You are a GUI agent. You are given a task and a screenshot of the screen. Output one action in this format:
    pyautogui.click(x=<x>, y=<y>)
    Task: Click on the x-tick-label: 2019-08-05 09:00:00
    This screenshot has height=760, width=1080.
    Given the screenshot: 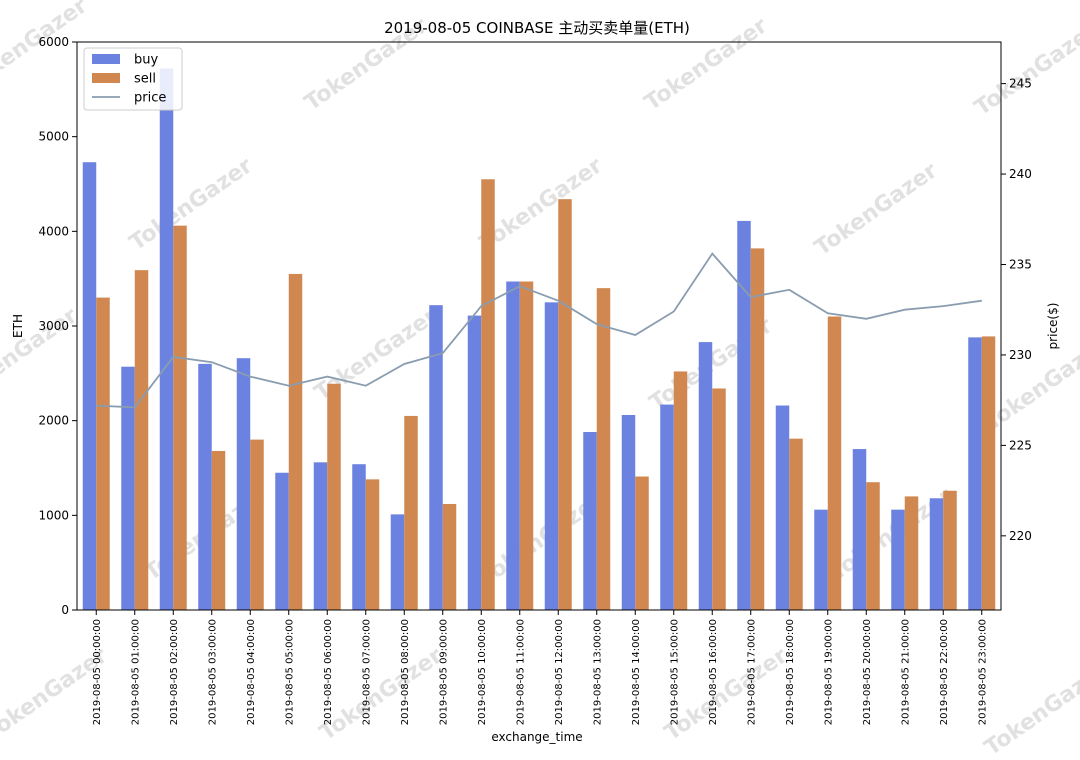 What is the action you would take?
    pyautogui.click(x=443, y=672)
    